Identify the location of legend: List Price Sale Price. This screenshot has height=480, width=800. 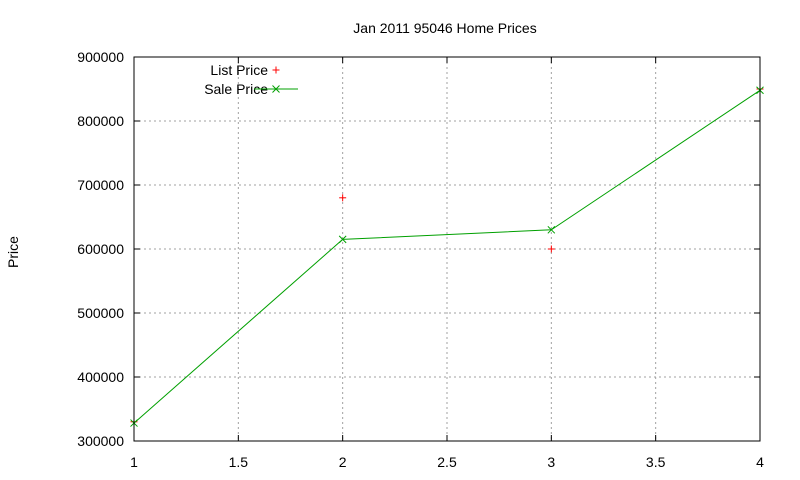
(251, 79).